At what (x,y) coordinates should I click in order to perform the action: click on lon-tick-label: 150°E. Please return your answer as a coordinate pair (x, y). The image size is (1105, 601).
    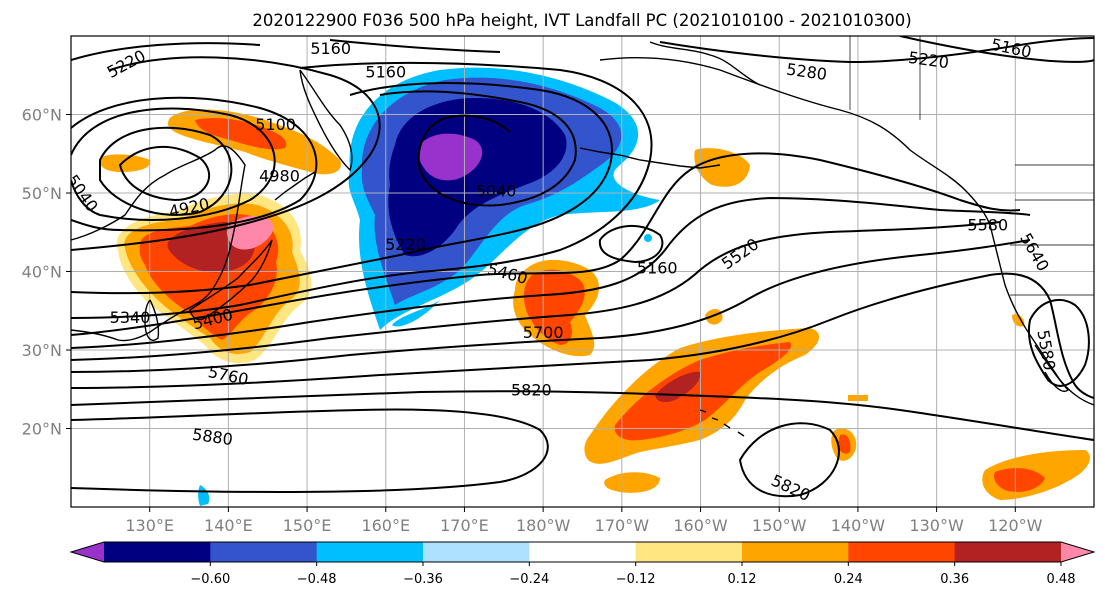
    Looking at the image, I should click on (307, 525).